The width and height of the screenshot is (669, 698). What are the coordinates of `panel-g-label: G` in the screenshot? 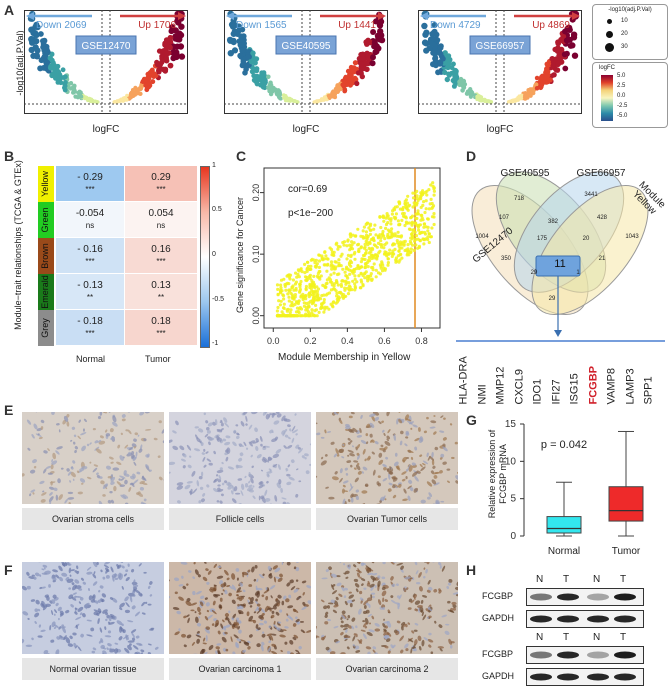 It's located at (471, 420).